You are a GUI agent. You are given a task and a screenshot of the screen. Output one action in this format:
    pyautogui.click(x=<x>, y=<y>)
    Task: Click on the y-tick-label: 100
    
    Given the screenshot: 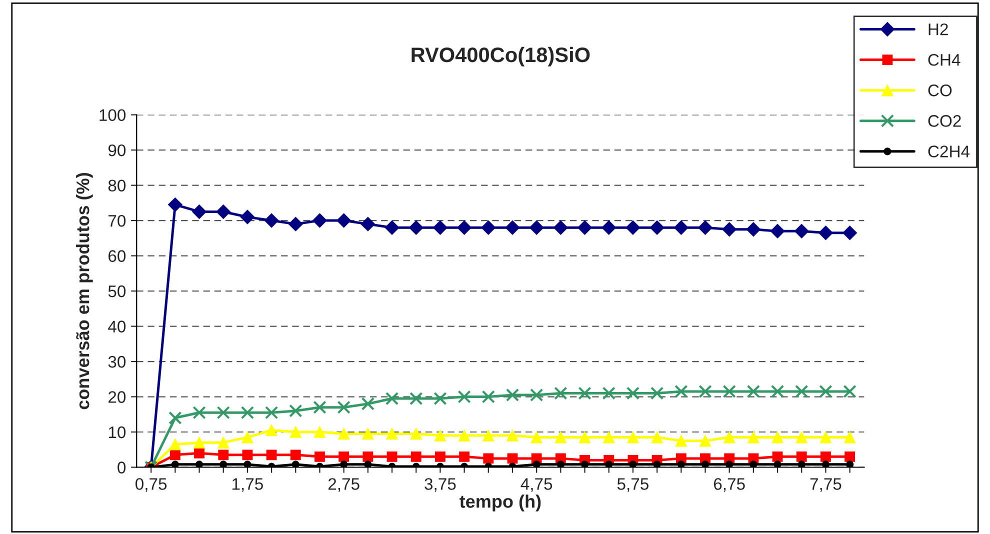 What is the action you would take?
    pyautogui.click(x=113, y=115)
    